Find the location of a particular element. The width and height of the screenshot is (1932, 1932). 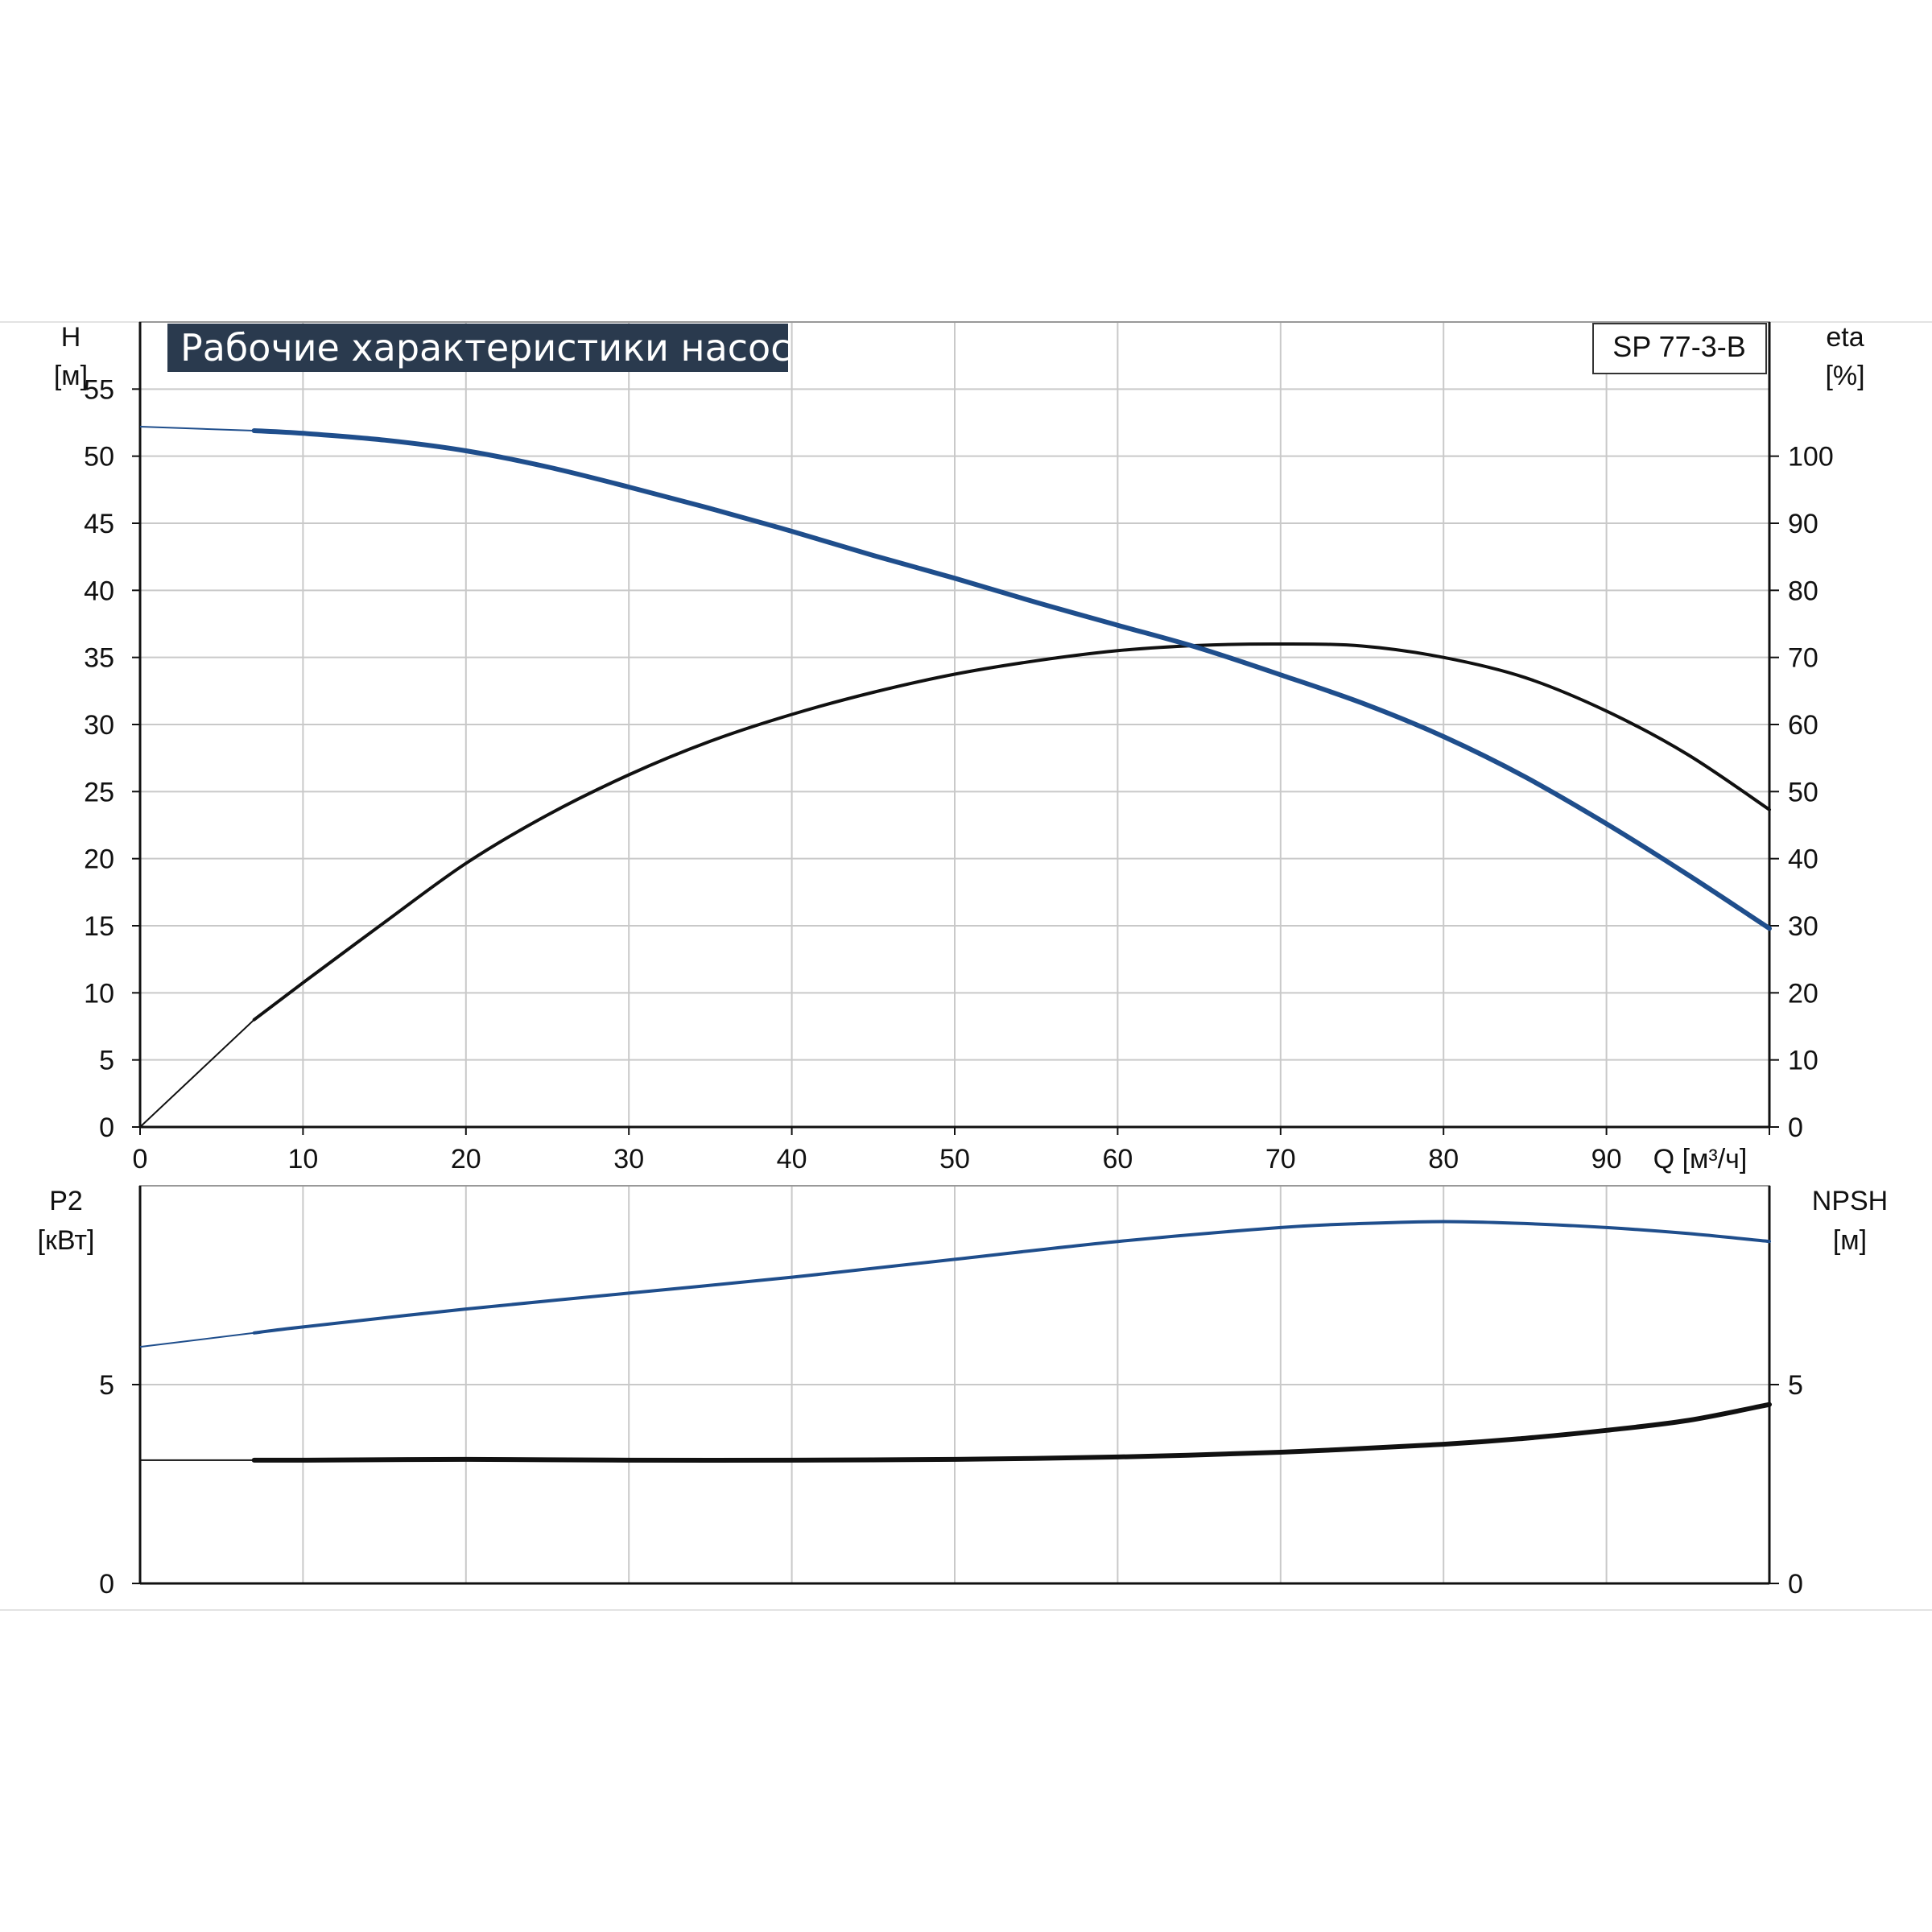

bottom-left-tick-label: 0 is located at coordinates (106, 1584).